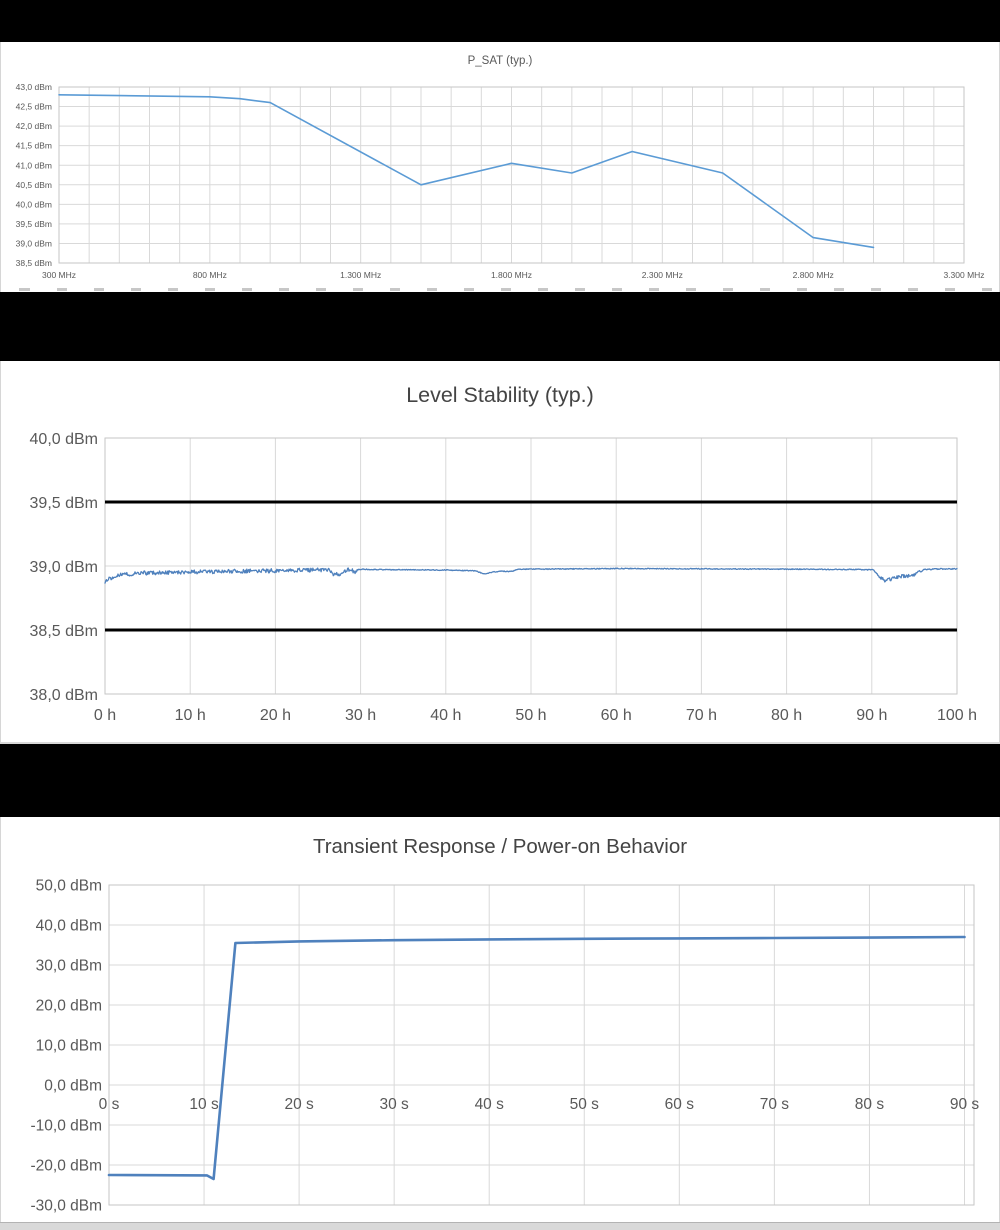  Describe the element at coordinates (445, 715) in the screenshot. I see `svg-text: 40 h` at that location.